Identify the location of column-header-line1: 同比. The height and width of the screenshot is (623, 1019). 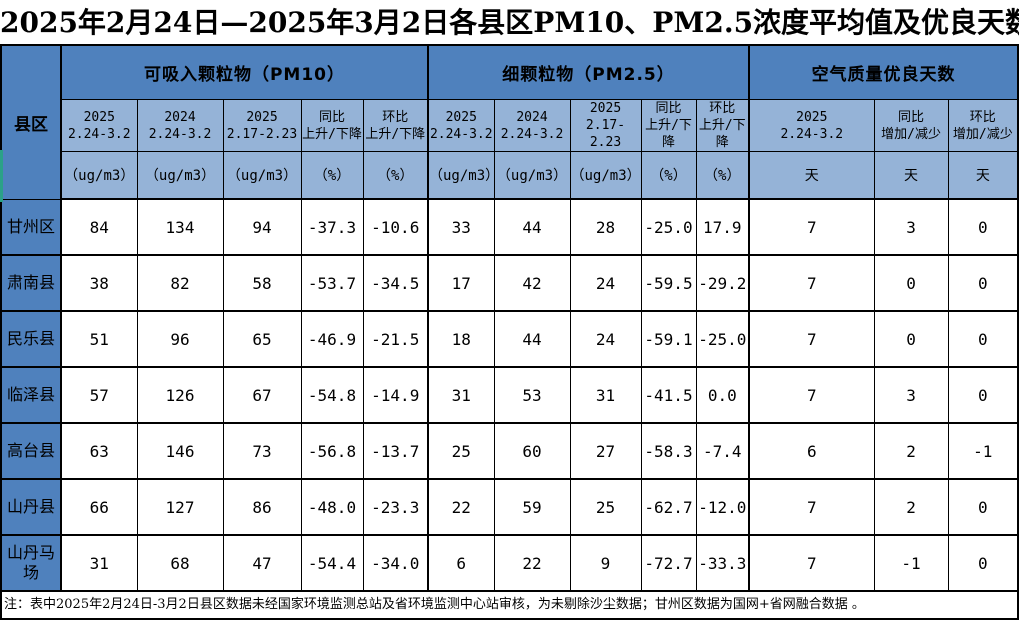
(668, 108).